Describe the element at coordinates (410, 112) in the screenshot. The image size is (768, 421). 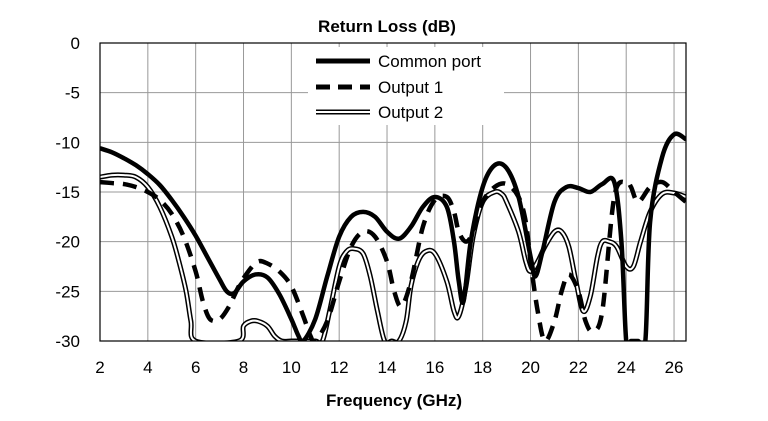
I see `legend-label-output-2: Output 2` at that location.